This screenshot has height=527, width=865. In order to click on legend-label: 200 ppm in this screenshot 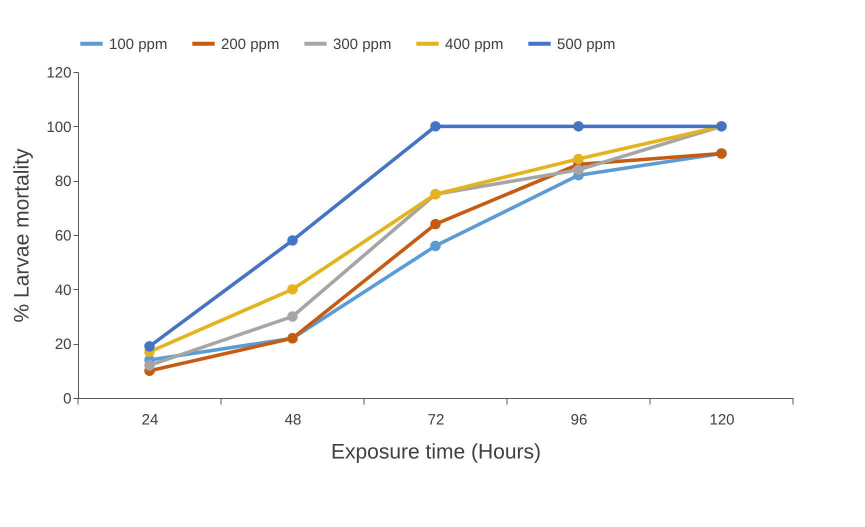, I will do `click(250, 44)`.